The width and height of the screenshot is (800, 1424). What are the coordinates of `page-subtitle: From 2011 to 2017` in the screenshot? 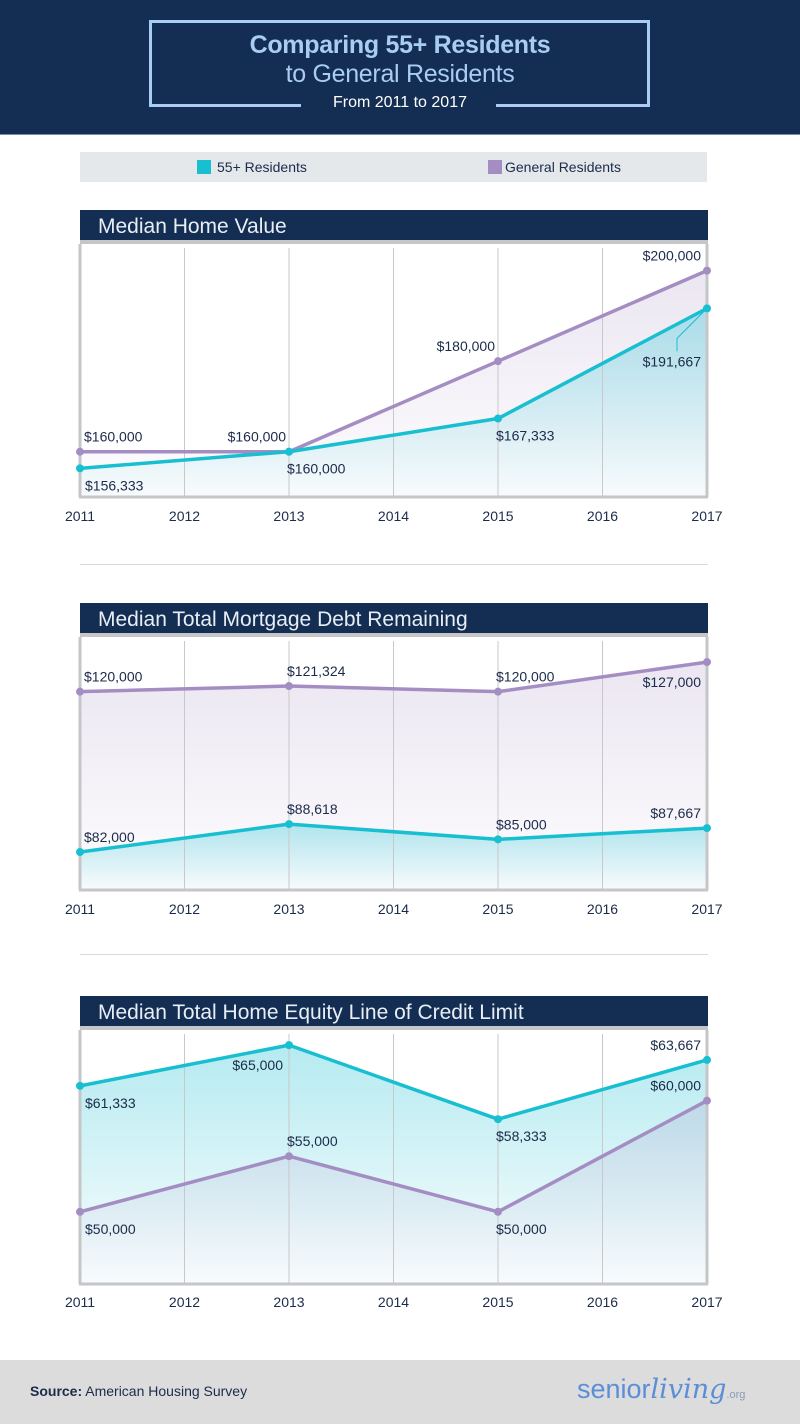 It's located at (399, 102).